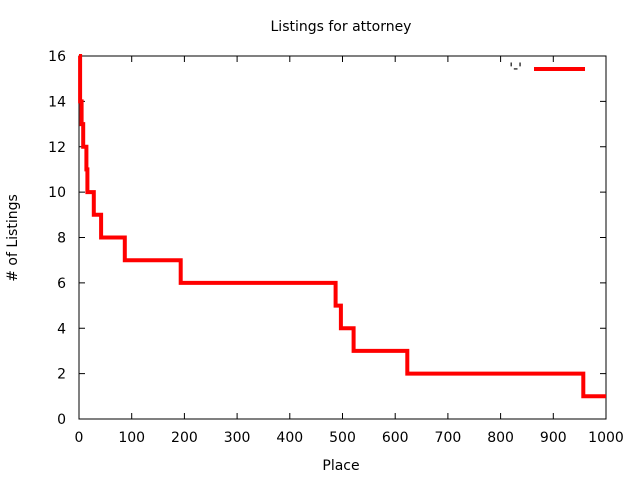 This screenshot has height=480, width=640. I want to click on x-tick-label: 900, so click(553, 438).